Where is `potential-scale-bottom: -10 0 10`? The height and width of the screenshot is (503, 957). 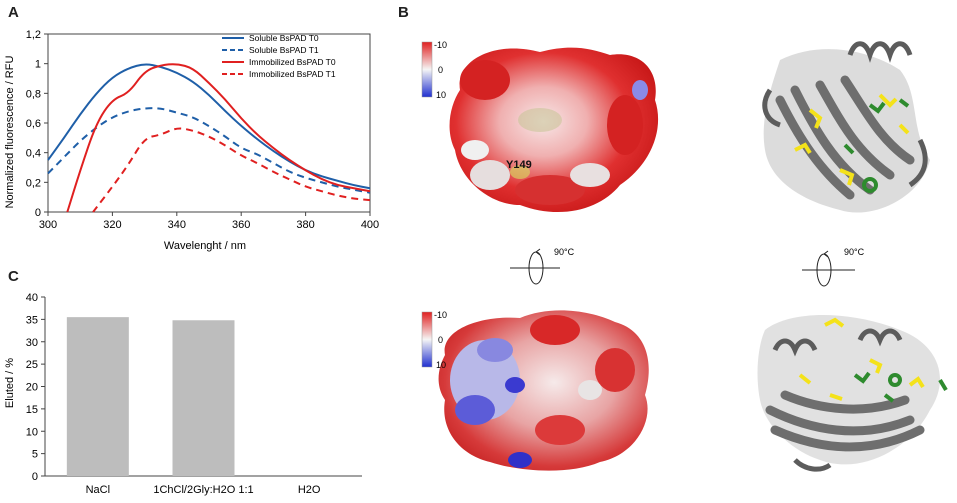
potential-scale-bottom: -10 0 10 is located at coordinates (434, 340).